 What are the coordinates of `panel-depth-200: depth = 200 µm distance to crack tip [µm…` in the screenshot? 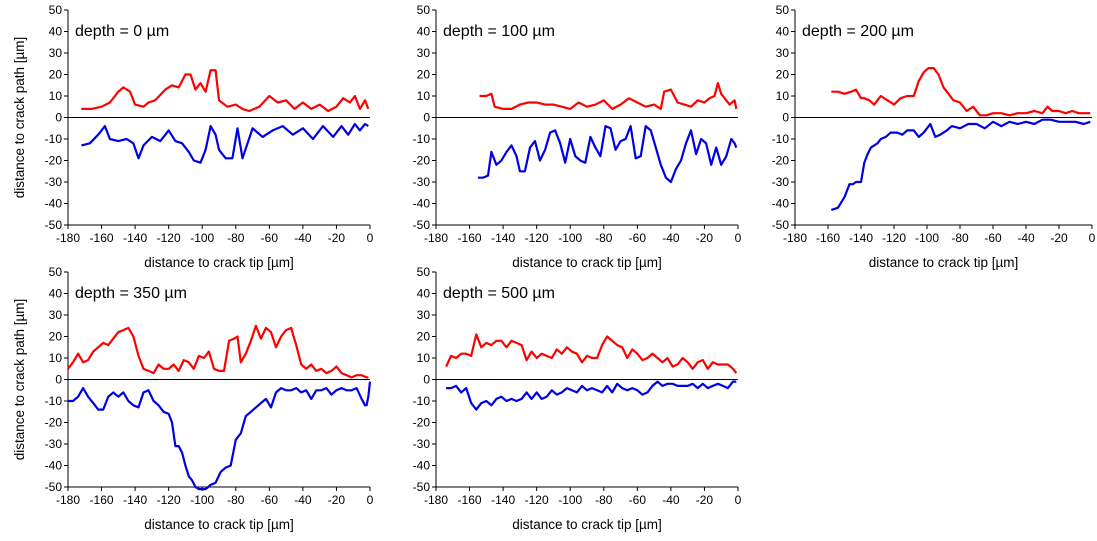 It's located at (934, 136).